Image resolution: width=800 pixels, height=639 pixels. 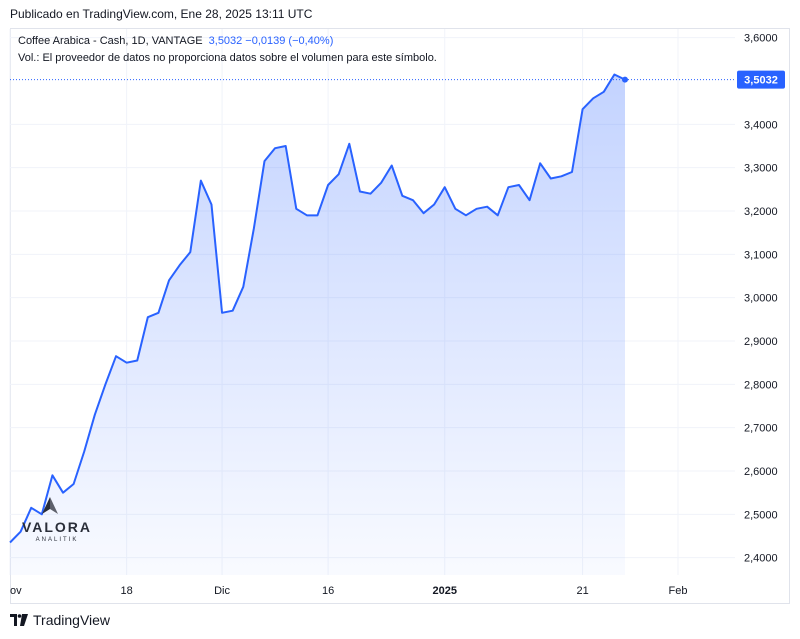 I want to click on y-tick-label: 2,9000, so click(x=761, y=342).